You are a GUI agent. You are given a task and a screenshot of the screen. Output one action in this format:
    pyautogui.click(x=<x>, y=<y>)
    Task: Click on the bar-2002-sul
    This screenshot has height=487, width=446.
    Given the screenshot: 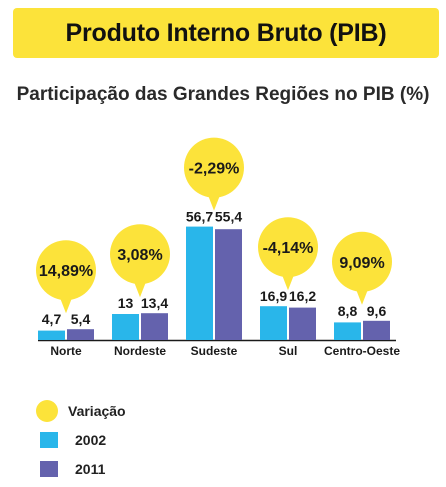 What is the action you would take?
    pyautogui.click(x=273, y=323)
    